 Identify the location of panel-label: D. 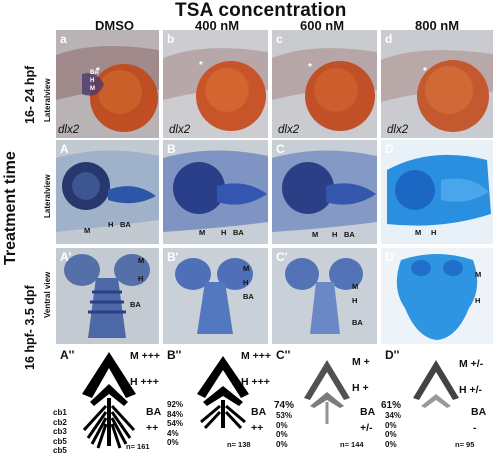
(389, 149).